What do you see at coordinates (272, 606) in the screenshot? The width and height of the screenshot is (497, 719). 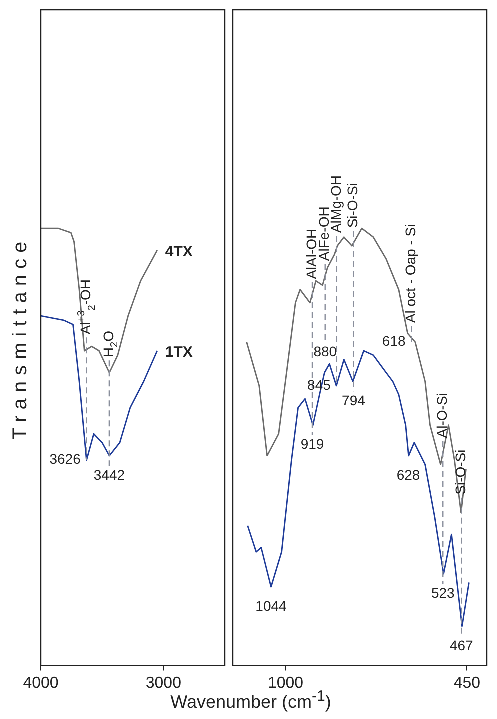 I see `annotation: 1044` at bounding box center [272, 606].